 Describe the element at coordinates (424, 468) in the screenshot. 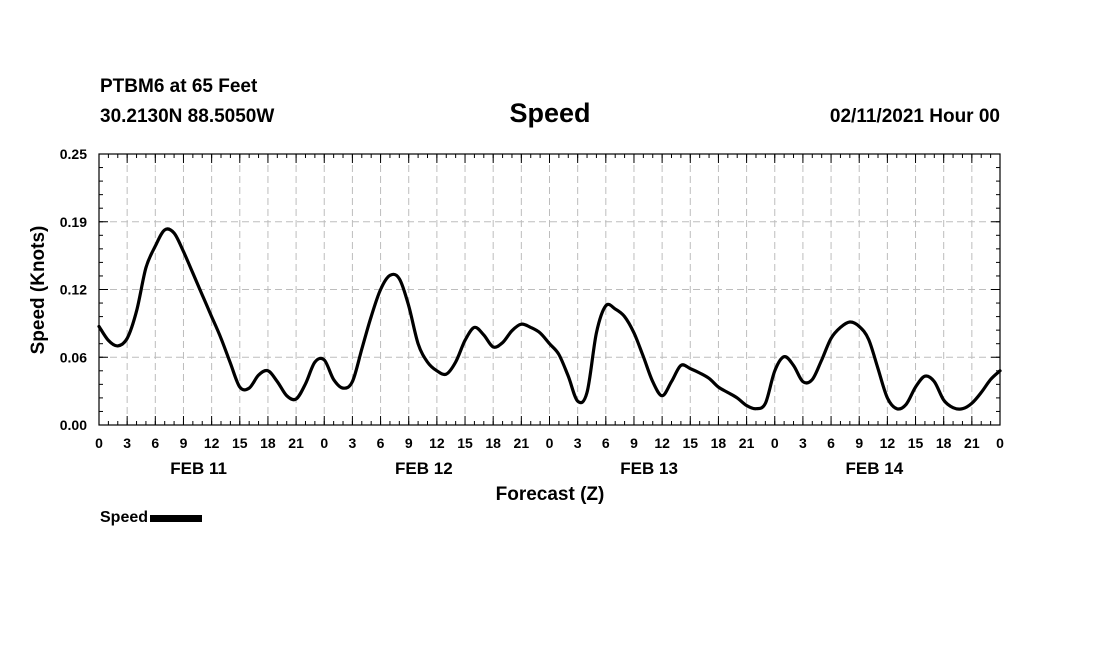

I see `day-label: FEB 12` at that location.